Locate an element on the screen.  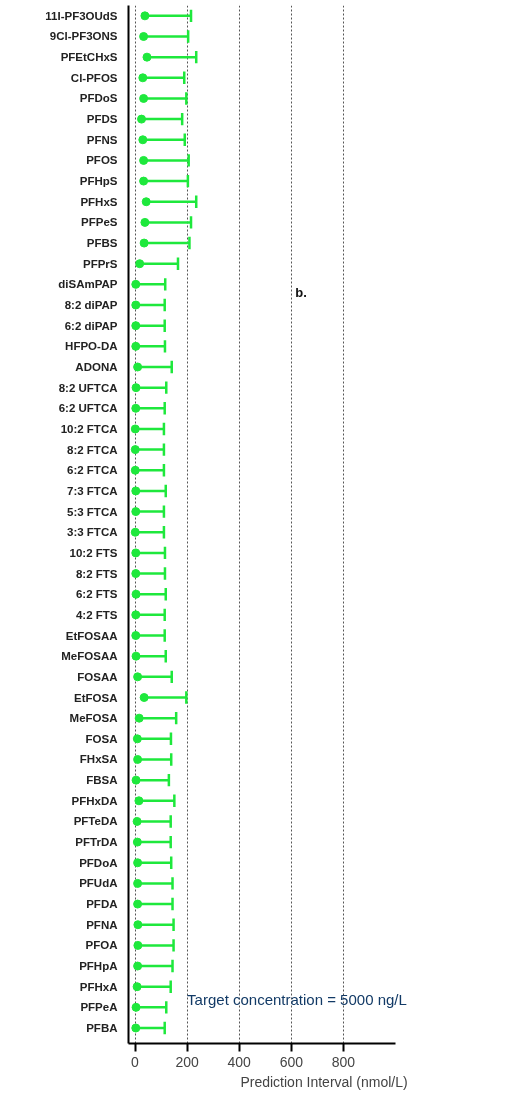
y-tick-label: PFPrS is located at coordinates (100, 263).